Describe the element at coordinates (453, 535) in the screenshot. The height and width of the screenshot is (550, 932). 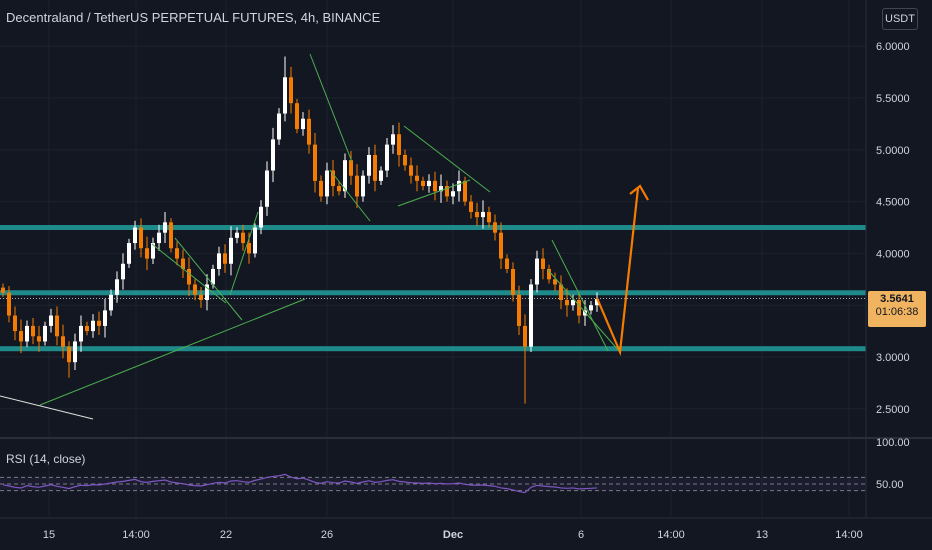
I see `x-tick-label: Dec` at that location.